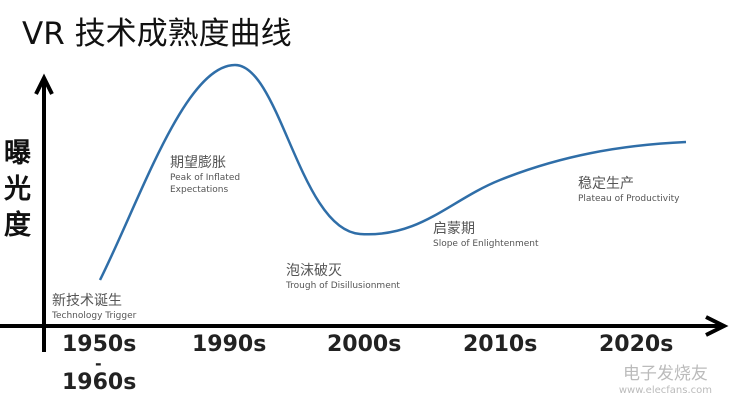  I want to click on phase-cn-label: 启蒙期, so click(454, 229).